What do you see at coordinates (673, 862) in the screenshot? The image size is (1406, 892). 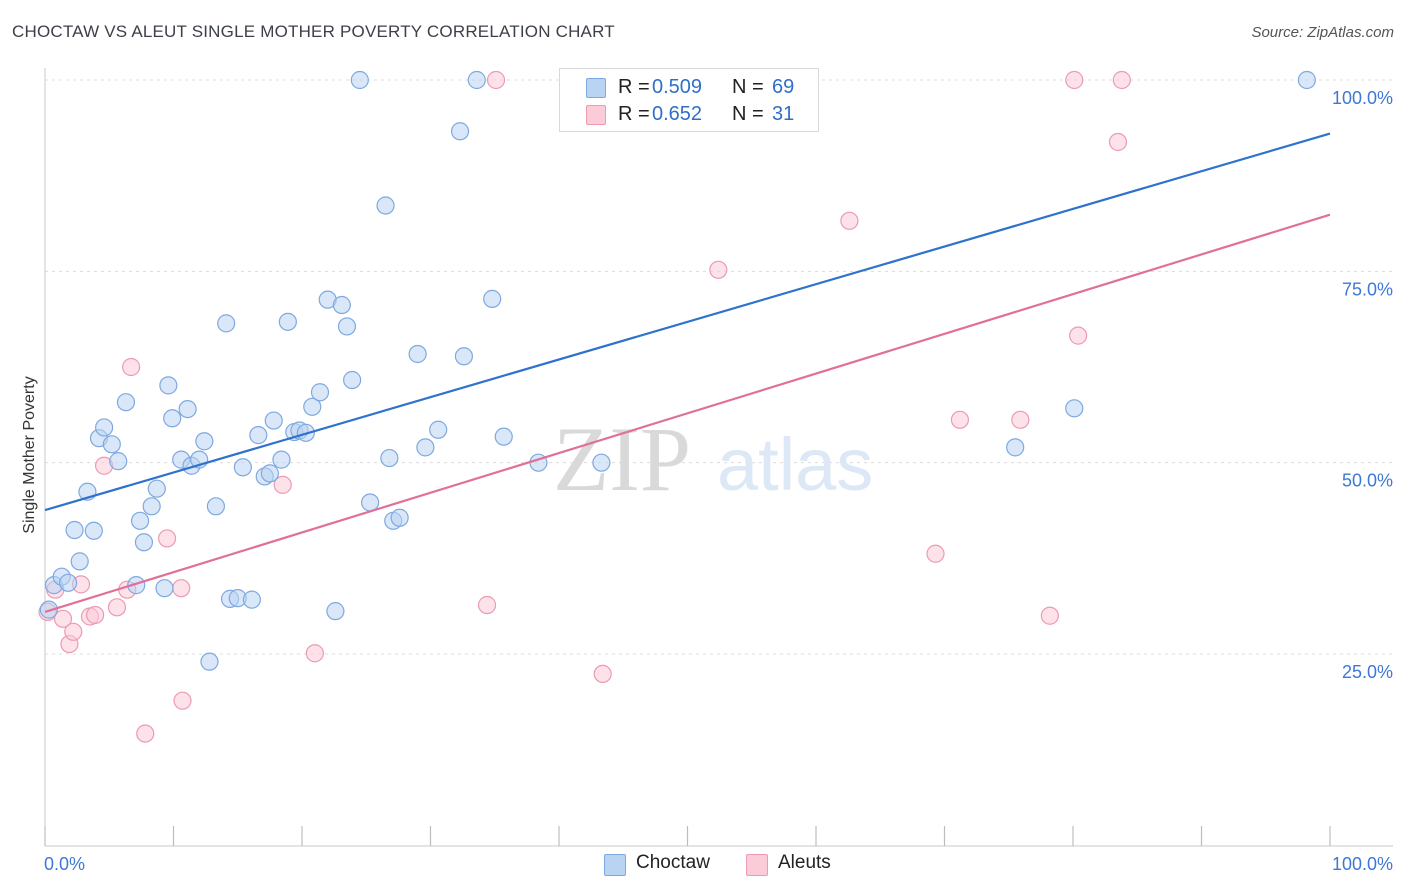 I see `legend-label-choctaw: Choctaw` at bounding box center [673, 862].